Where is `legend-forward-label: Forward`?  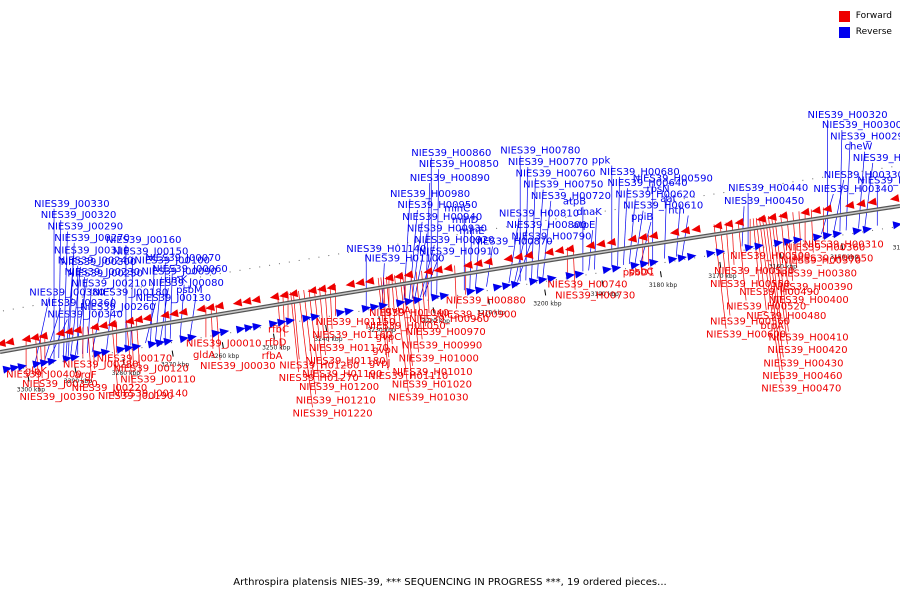
legend-forward-label: Forward is located at coordinates (873, 16).